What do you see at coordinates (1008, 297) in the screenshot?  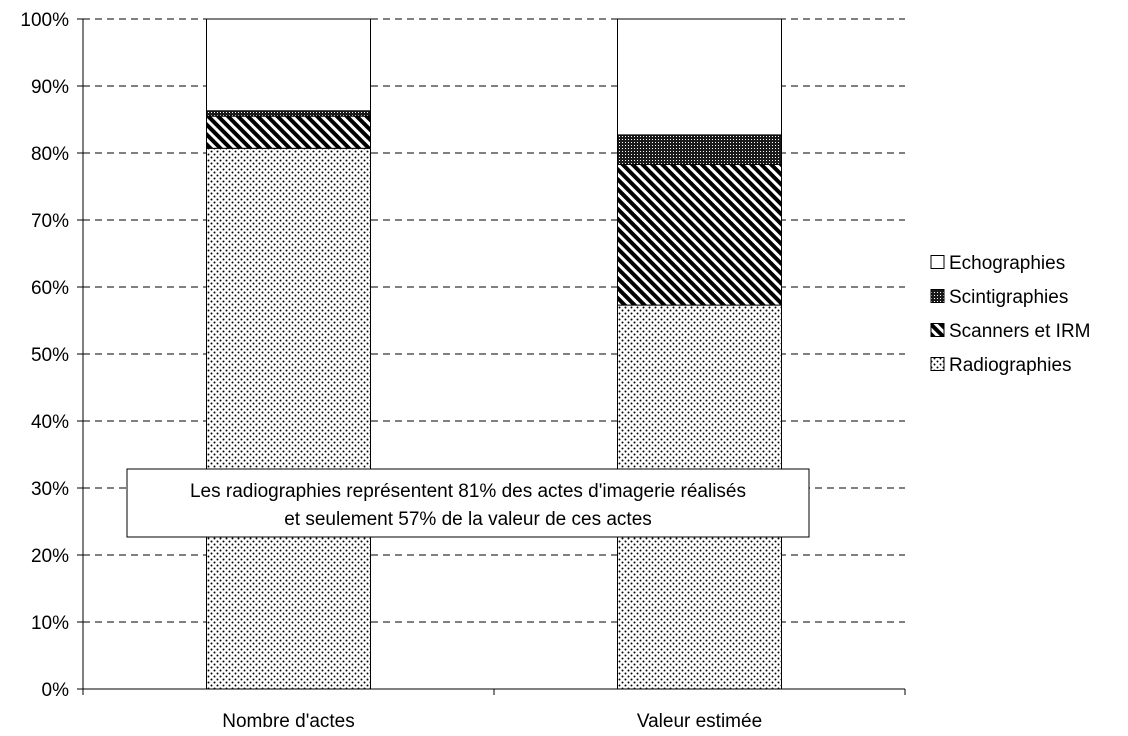 I see `legend-label: Scintigraphies` at bounding box center [1008, 297].